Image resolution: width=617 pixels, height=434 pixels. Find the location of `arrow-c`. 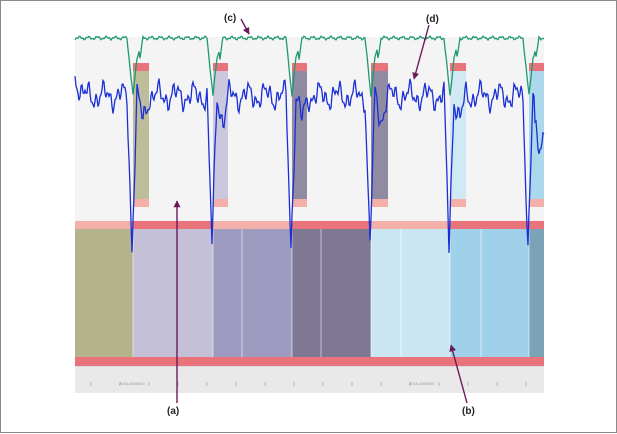

arrow-c is located at coordinates (245, 26).